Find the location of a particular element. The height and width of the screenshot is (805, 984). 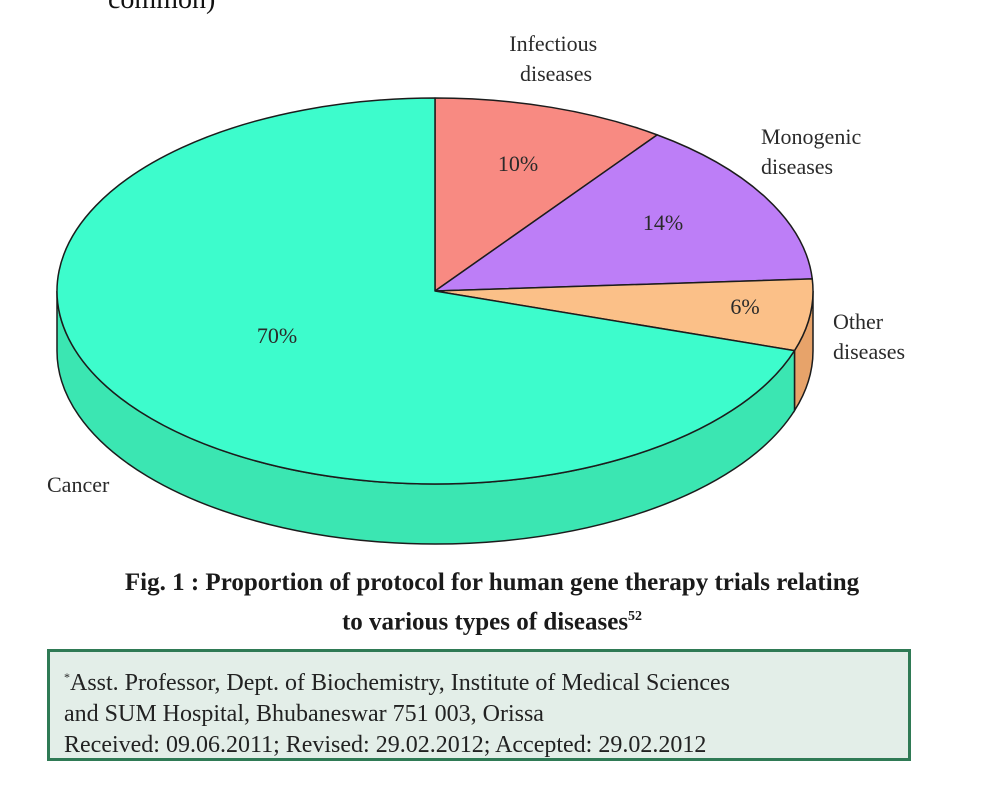

category-label-other: Other diseases is located at coordinates (869, 336).